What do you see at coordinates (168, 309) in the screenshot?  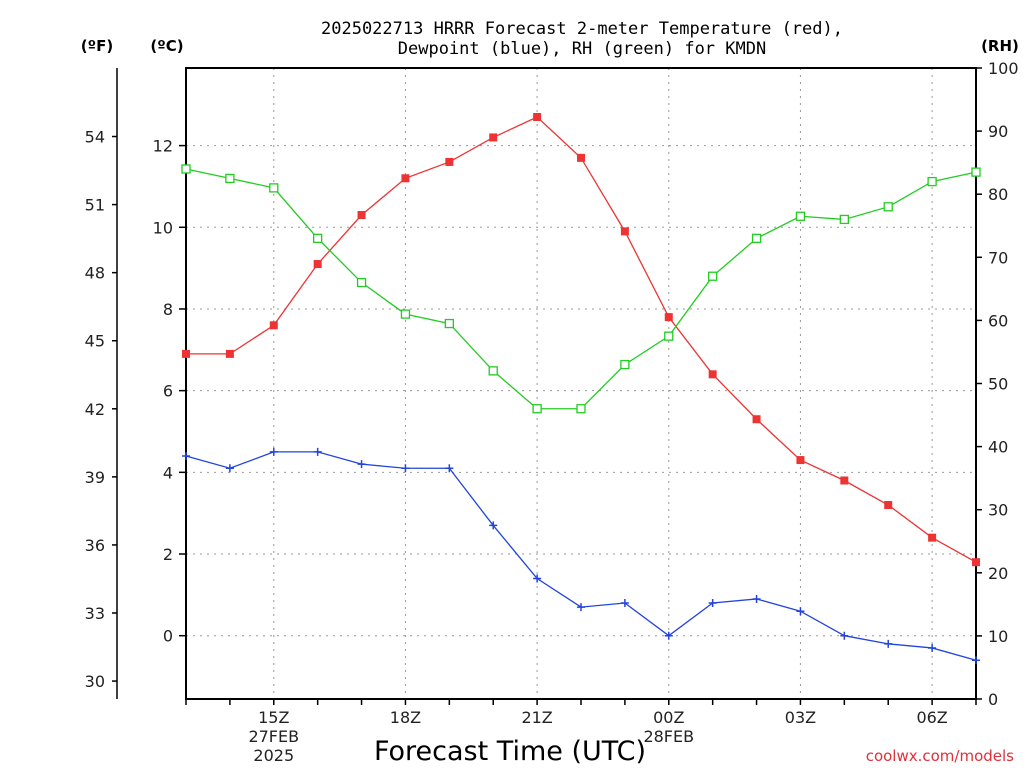 I see `celsius-tick-label: 8` at bounding box center [168, 309].